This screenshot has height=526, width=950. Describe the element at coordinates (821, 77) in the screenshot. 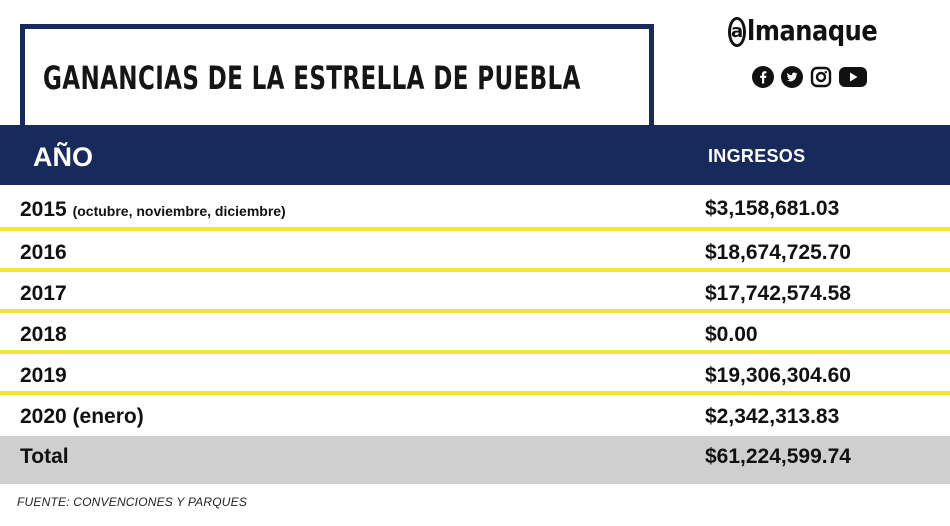

I see `instagram-icon` at that location.